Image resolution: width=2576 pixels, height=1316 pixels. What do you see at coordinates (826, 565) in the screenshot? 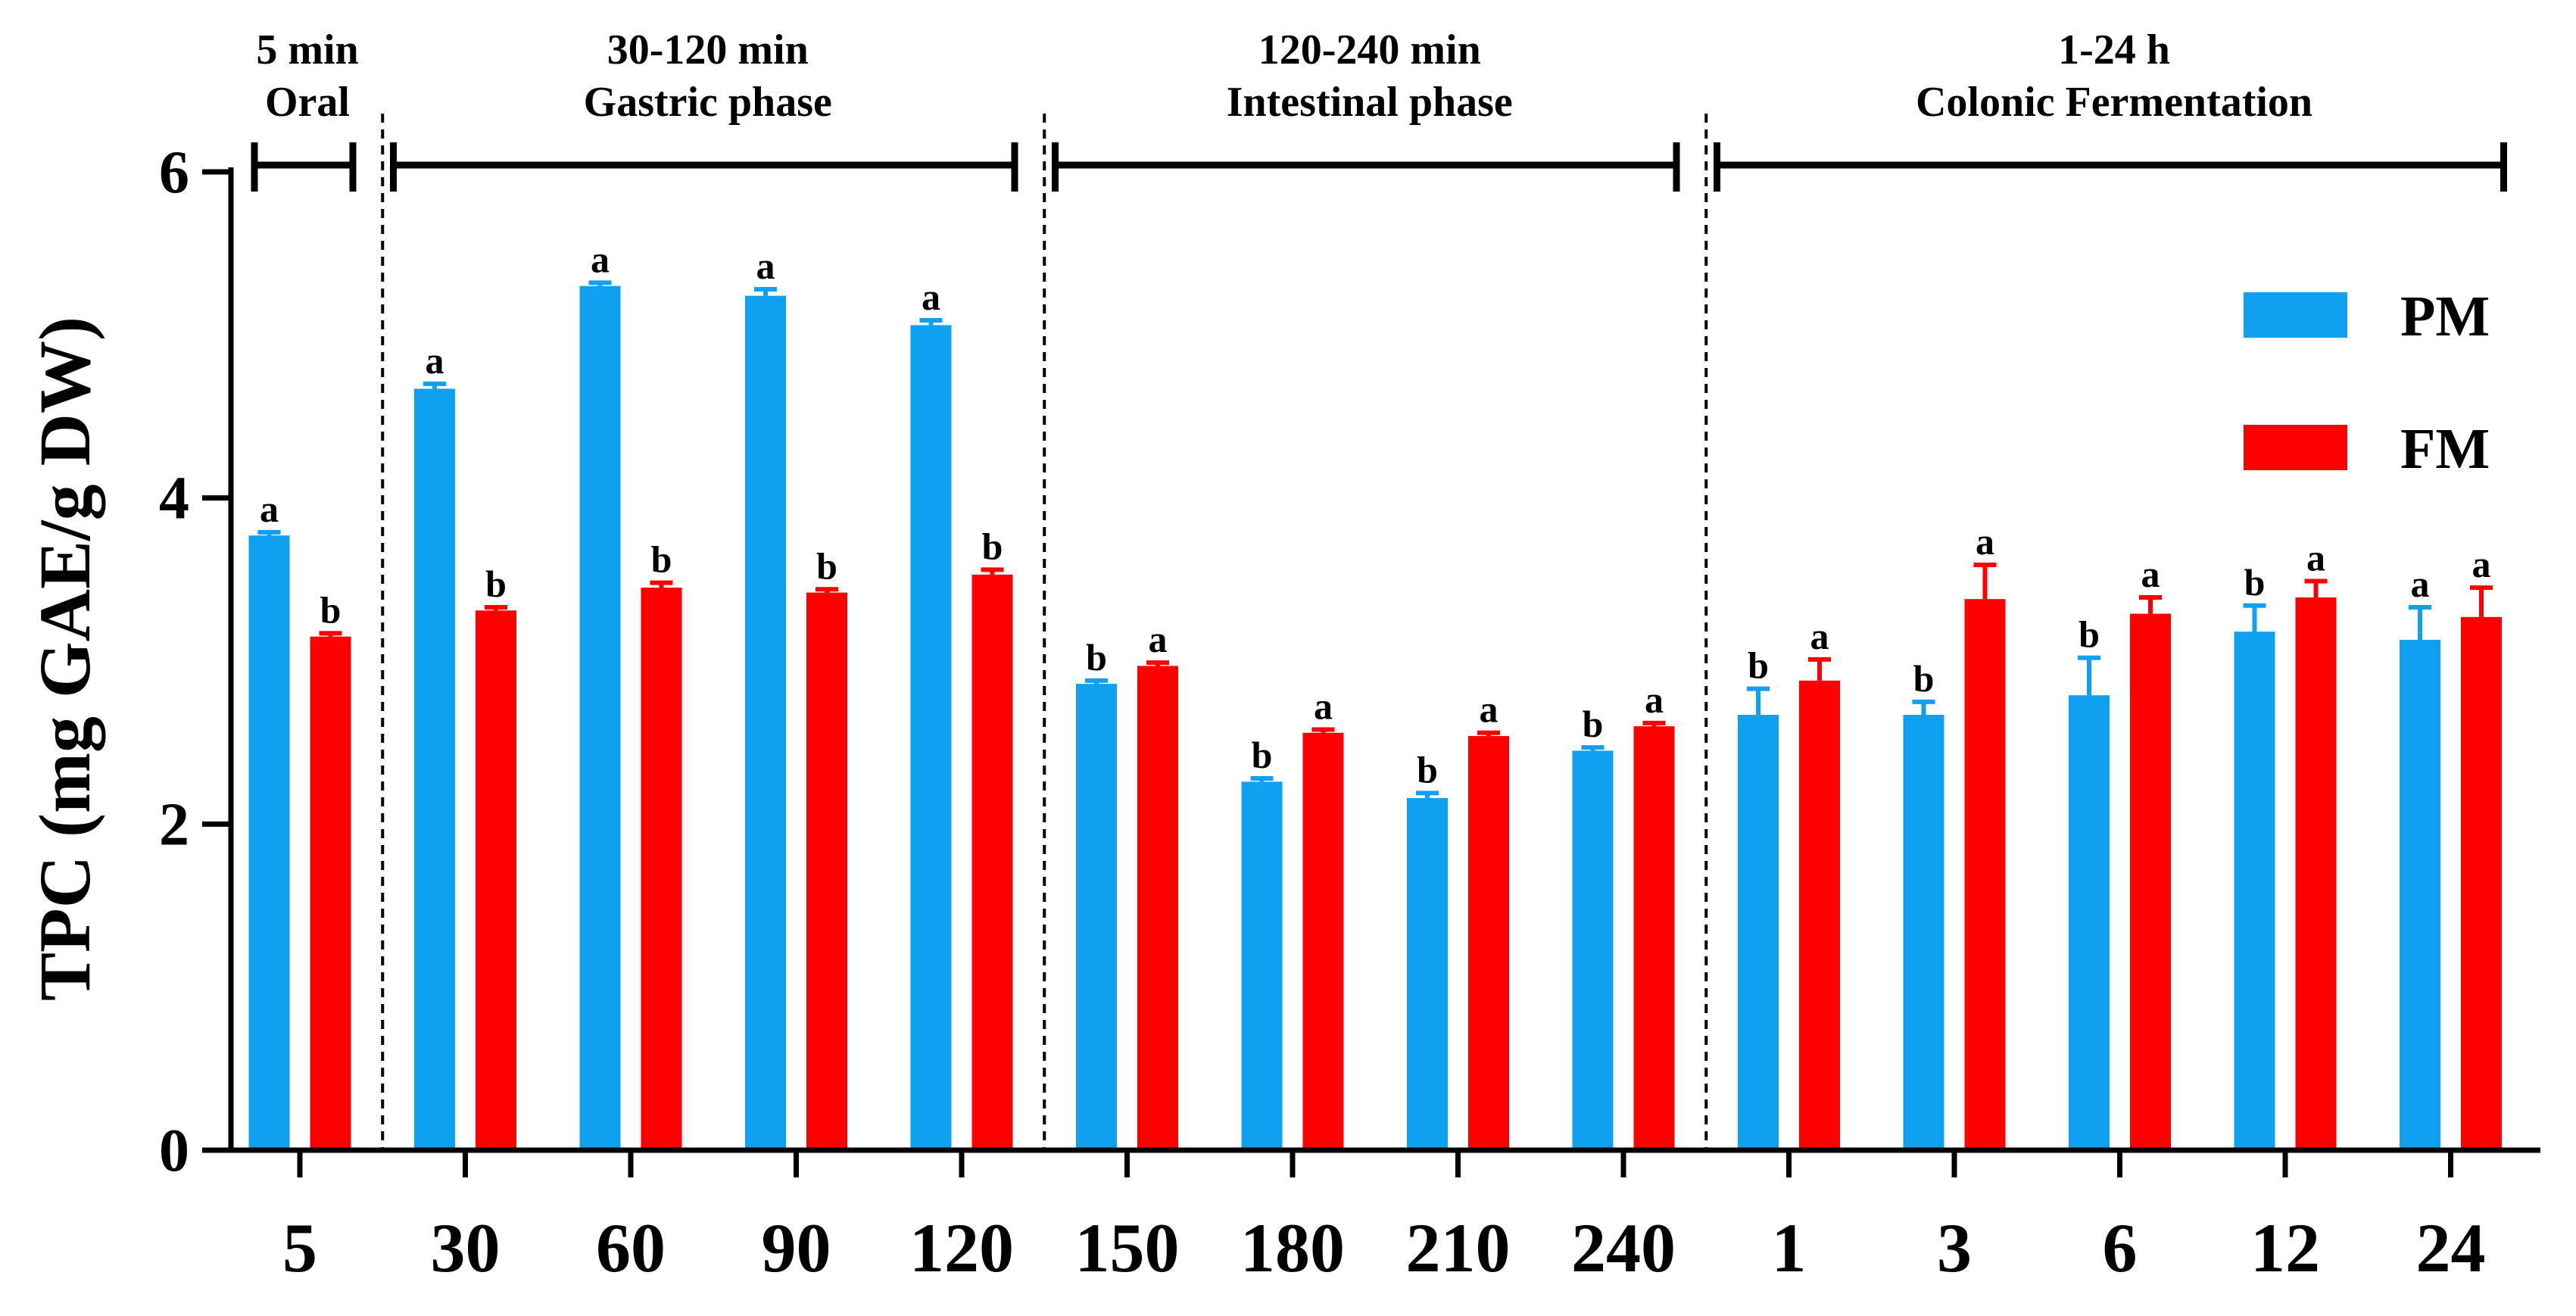
I see `sig-letter-fm-90: b` at bounding box center [826, 565].